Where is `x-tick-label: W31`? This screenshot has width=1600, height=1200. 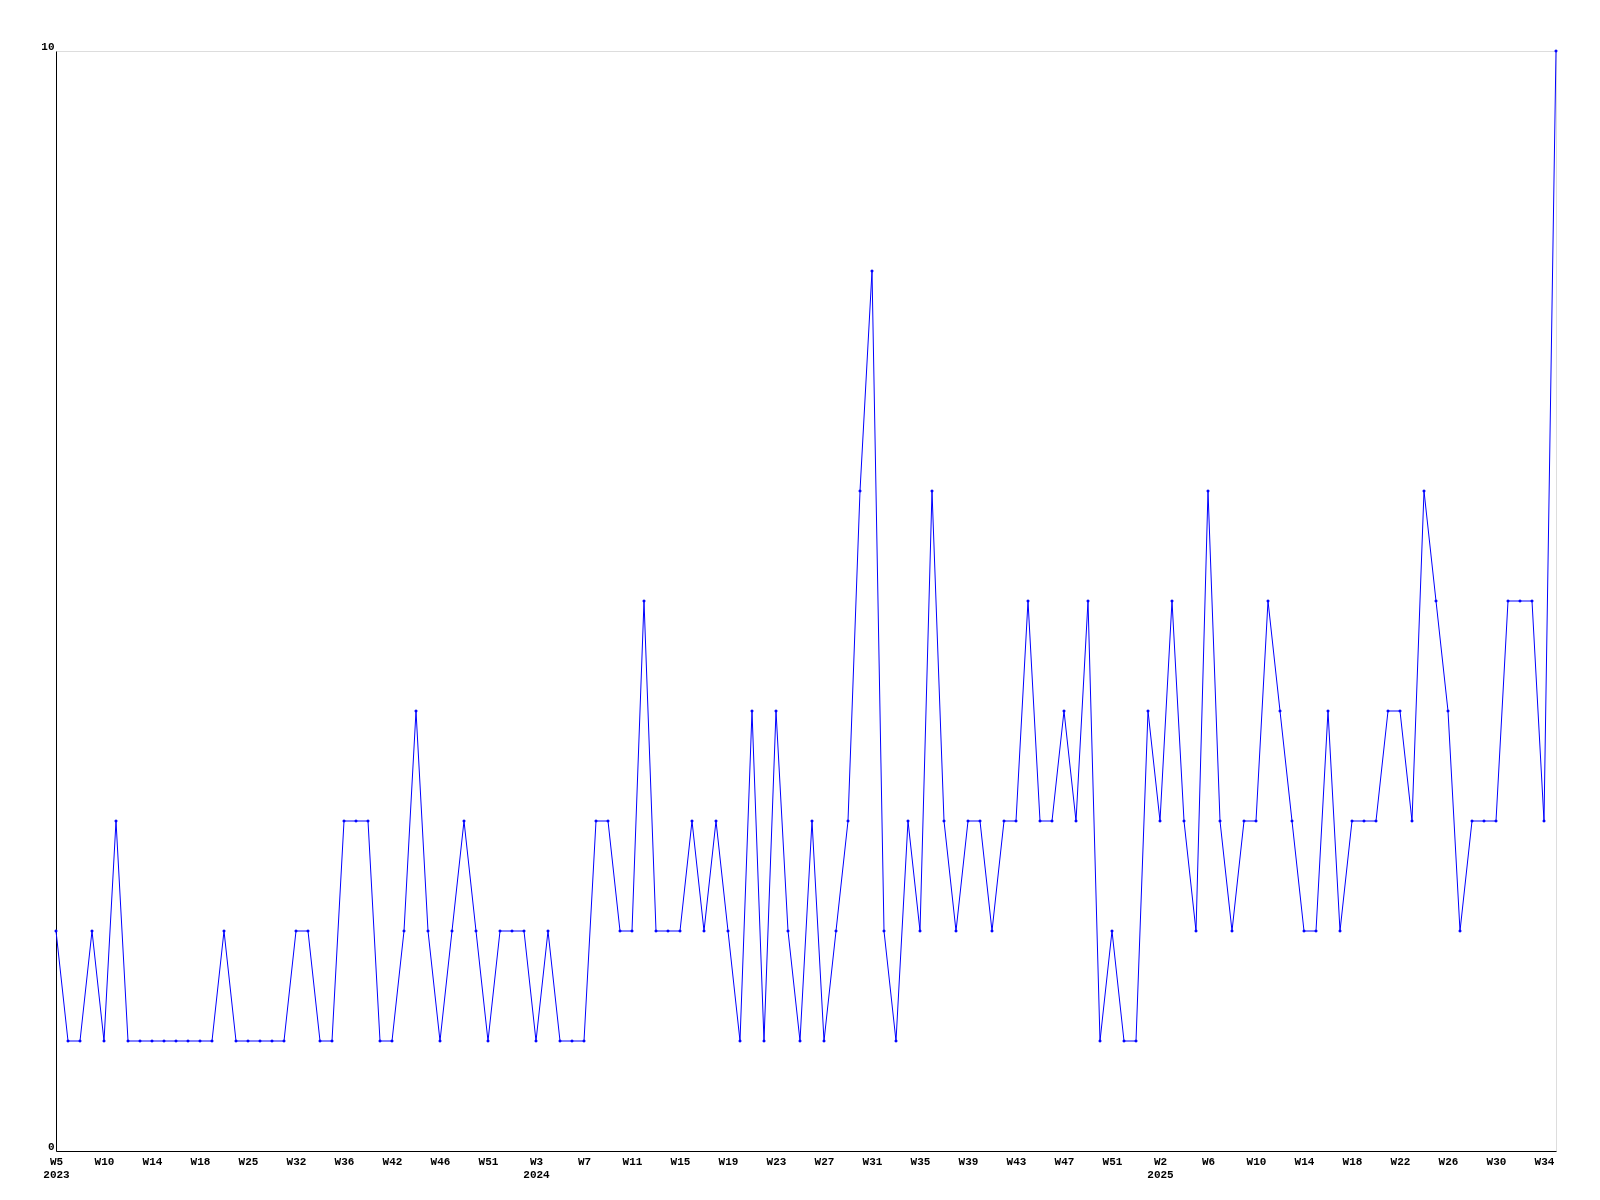
x-tick-label: W31 is located at coordinates (872, 1161).